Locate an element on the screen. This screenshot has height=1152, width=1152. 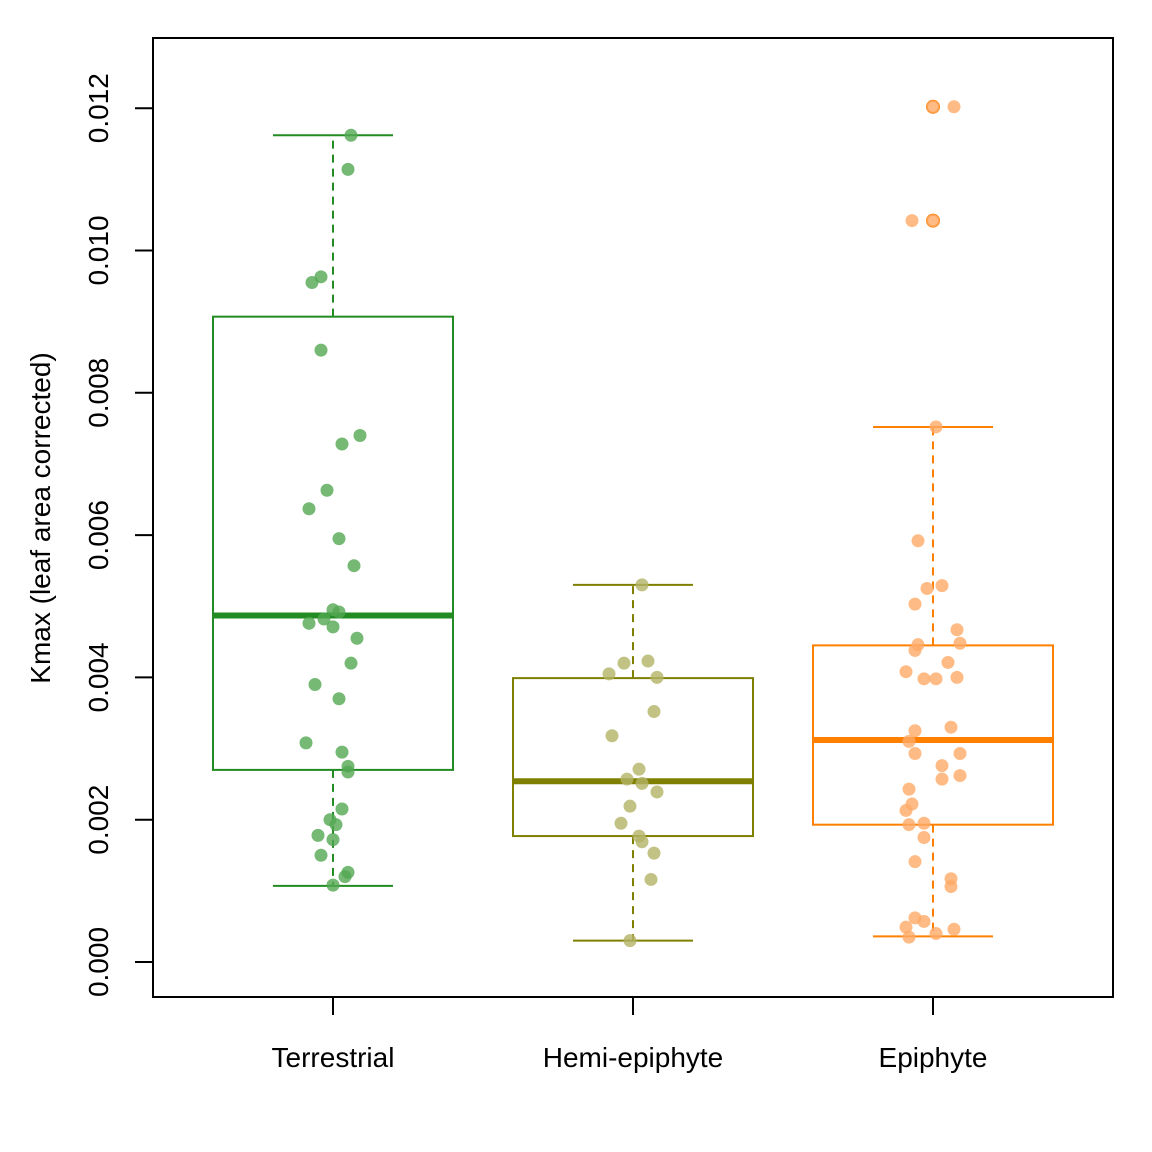
y-tick-label: 0.000 is located at coordinates (98, 962).